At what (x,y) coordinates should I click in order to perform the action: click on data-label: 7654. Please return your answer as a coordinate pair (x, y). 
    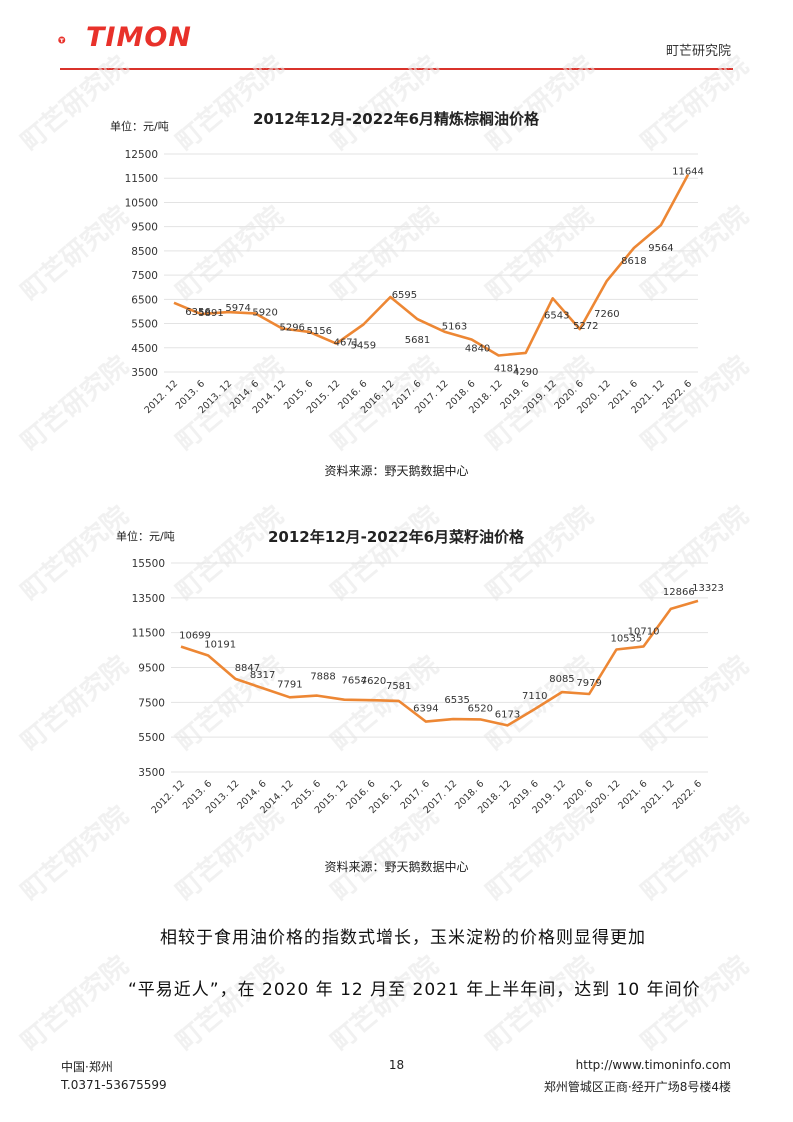
    Looking at the image, I should click on (354, 681).